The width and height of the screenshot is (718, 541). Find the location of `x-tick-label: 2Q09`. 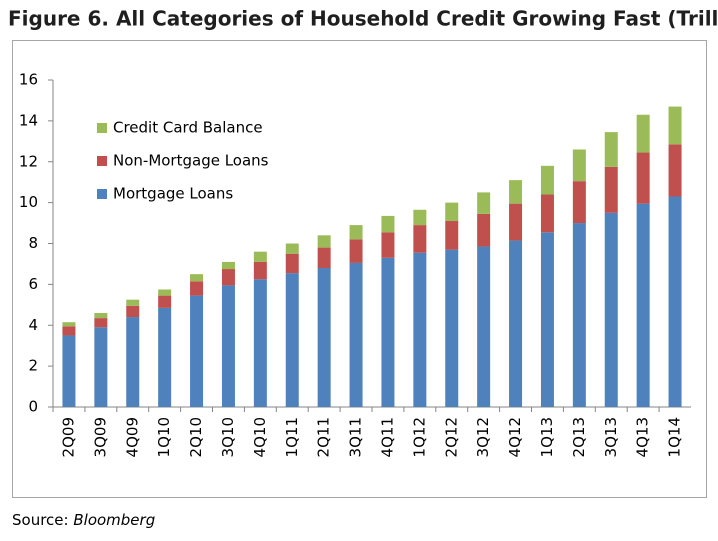

x-tick-label: 2Q09 is located at coordinates (68, 437).